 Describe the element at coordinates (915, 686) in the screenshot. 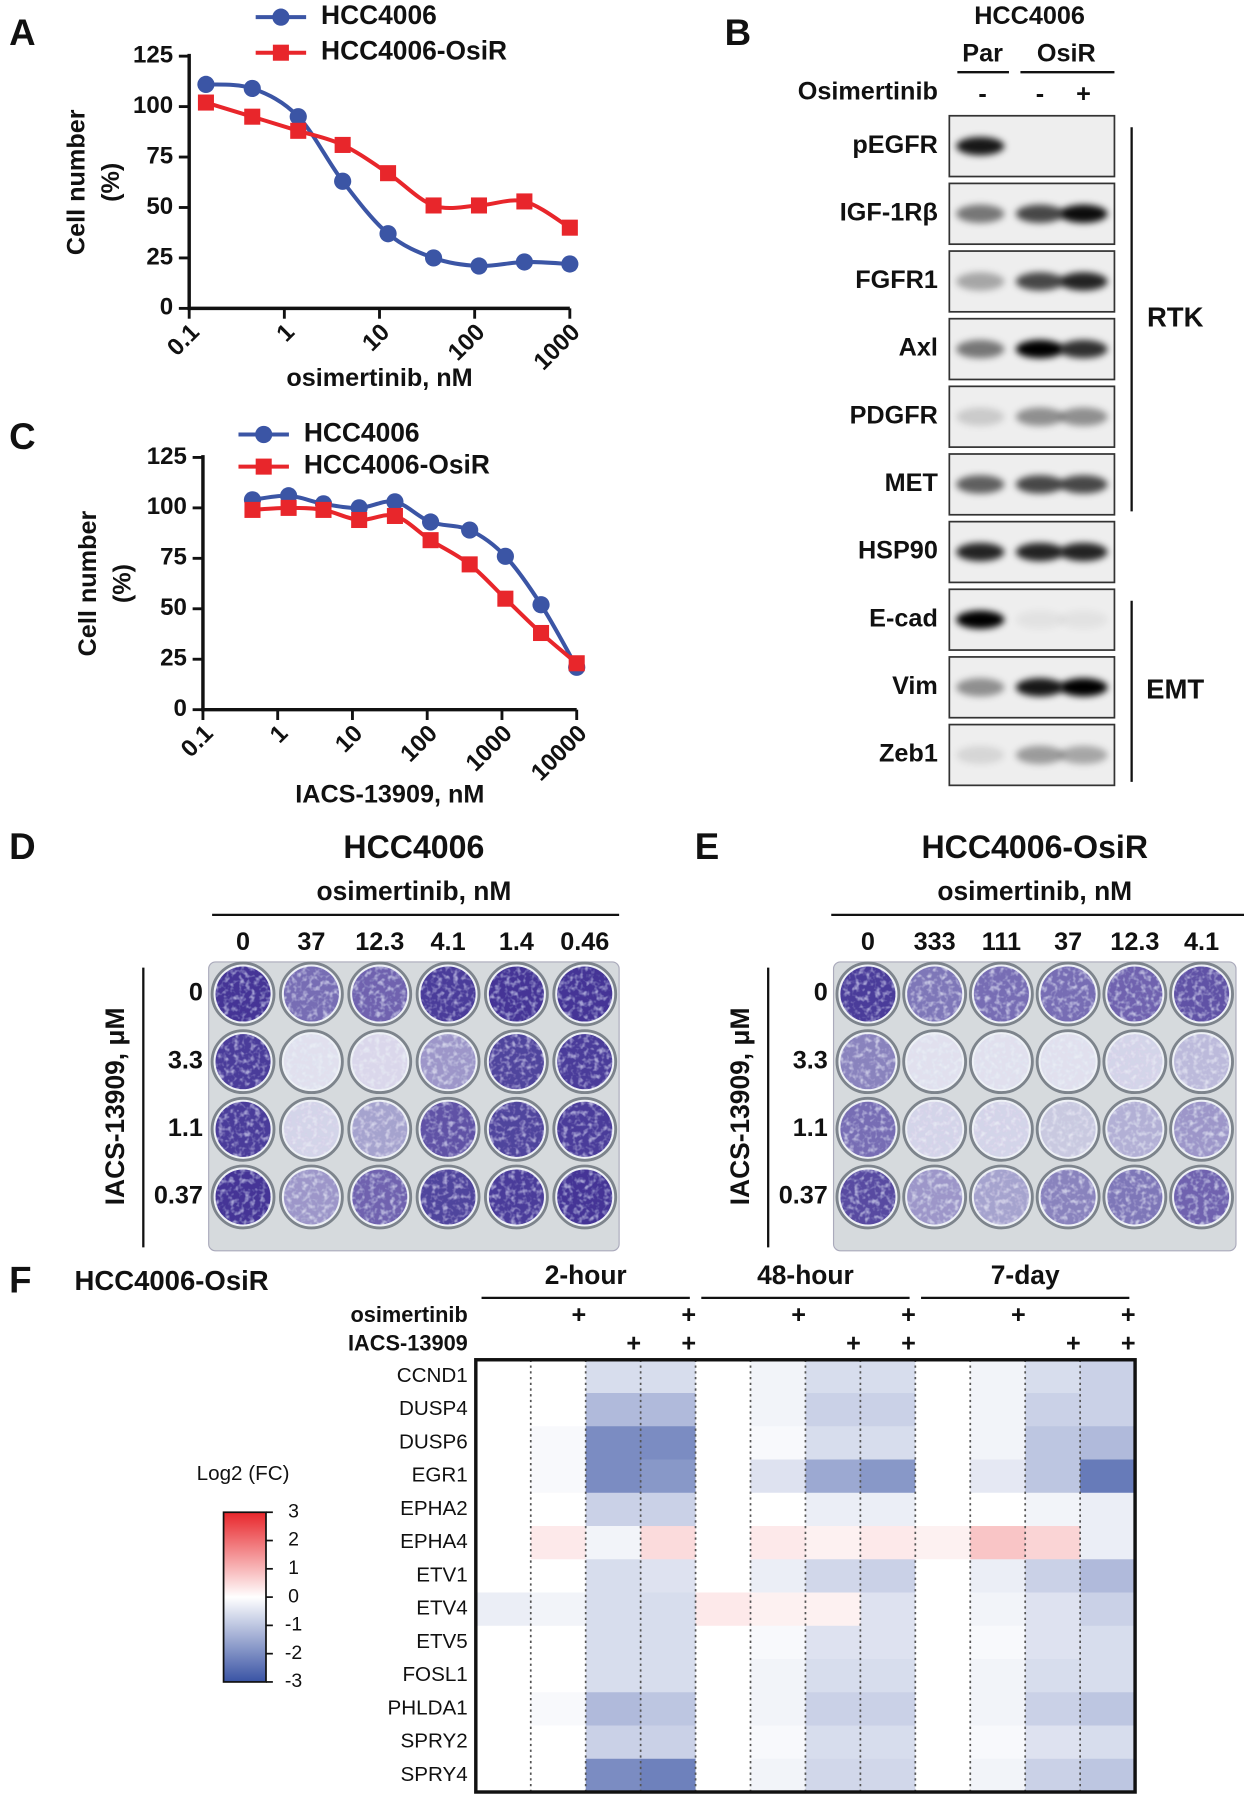

I see `blot-label: Vim` at that location.